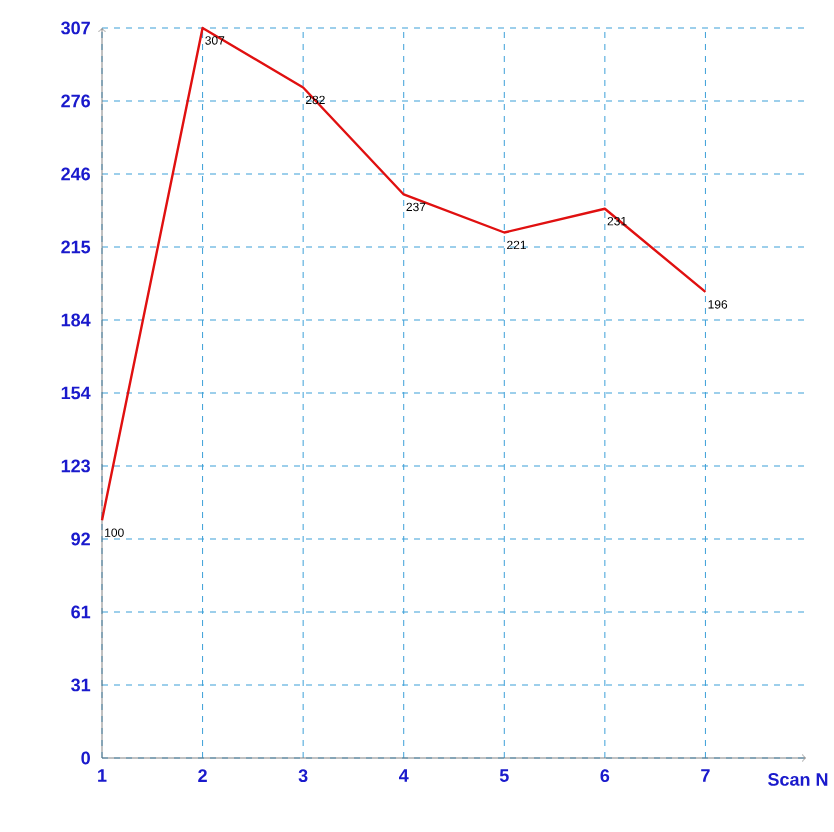 The height and width of the screenshot is (832, 834). I want to click on y-tick-label: 0, so click(85, 758).